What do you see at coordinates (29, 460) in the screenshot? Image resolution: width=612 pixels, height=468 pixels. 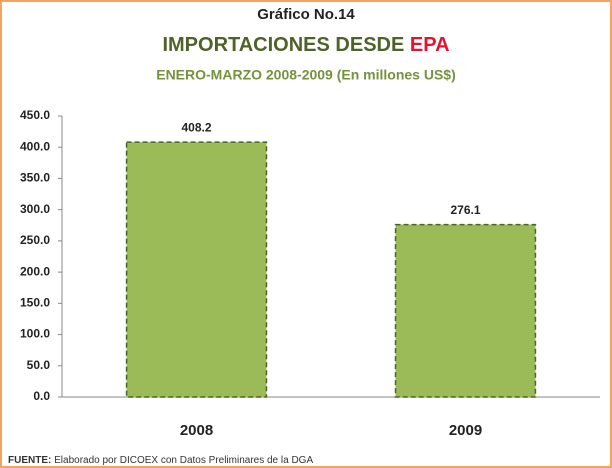 I see `source-label: FUENTE:` at bounding box center [29, 460].